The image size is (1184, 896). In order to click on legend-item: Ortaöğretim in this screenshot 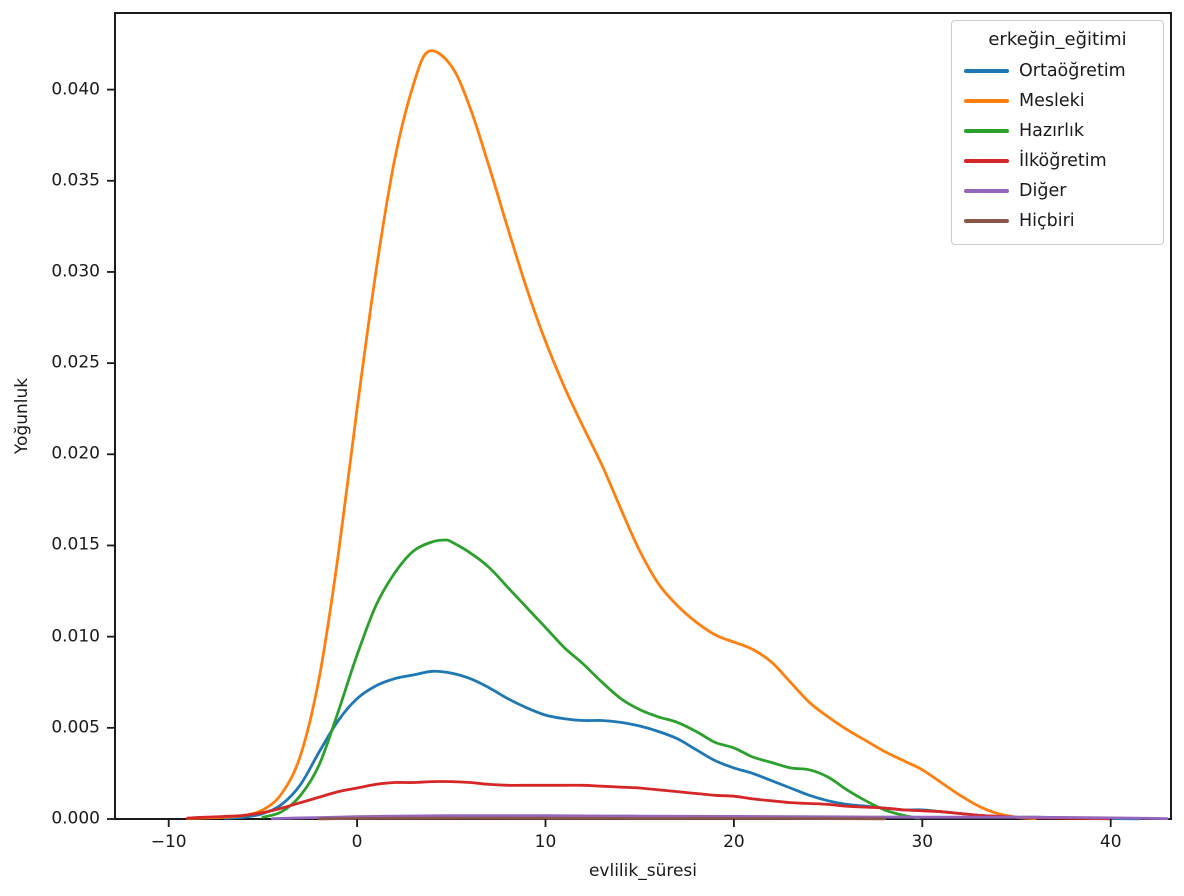, I will do `click(1057, 71)`.